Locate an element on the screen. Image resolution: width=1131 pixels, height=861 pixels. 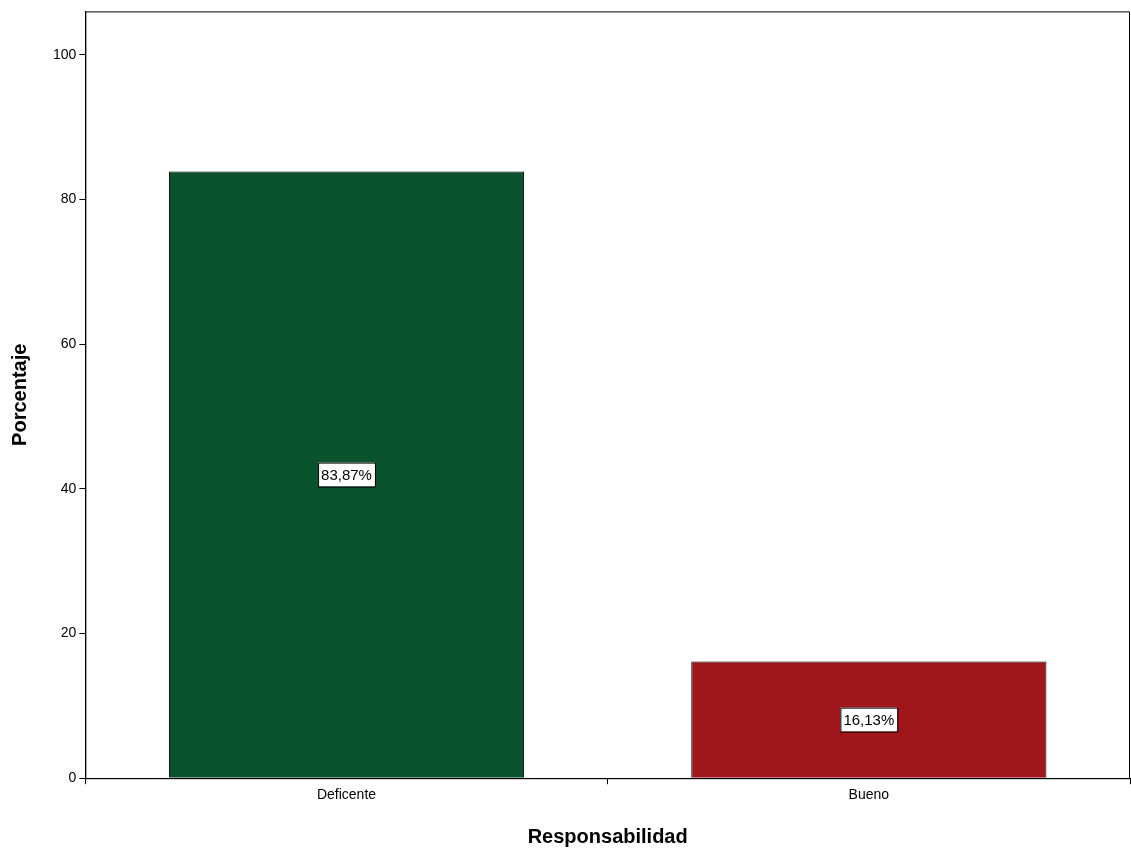
y-tick-label: 40 is located at coordinates (68, 487).